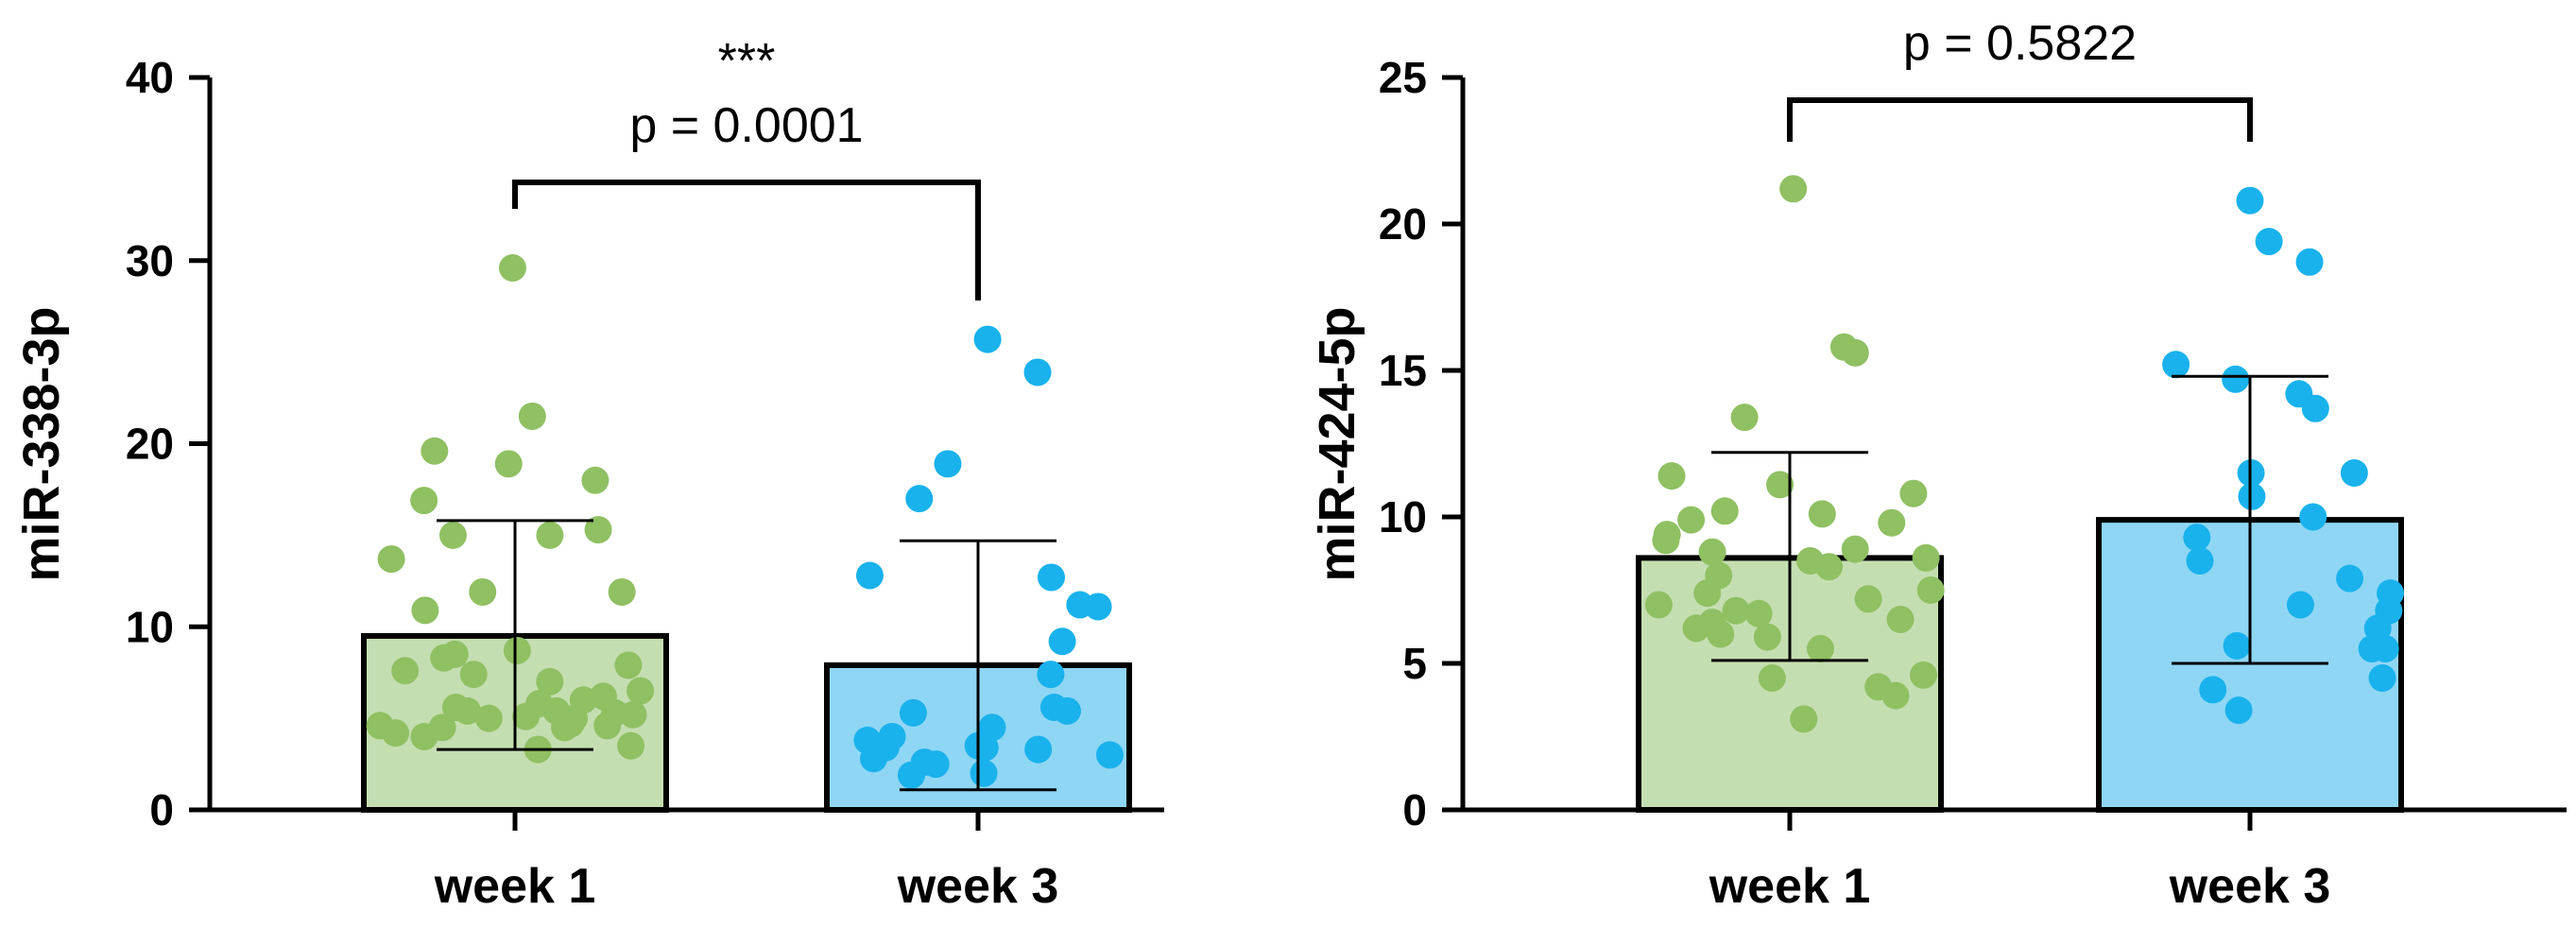 The width and height of the screenshot is (2576, 945). I want to click on y-tick-label: 10, so click(1403, 516).